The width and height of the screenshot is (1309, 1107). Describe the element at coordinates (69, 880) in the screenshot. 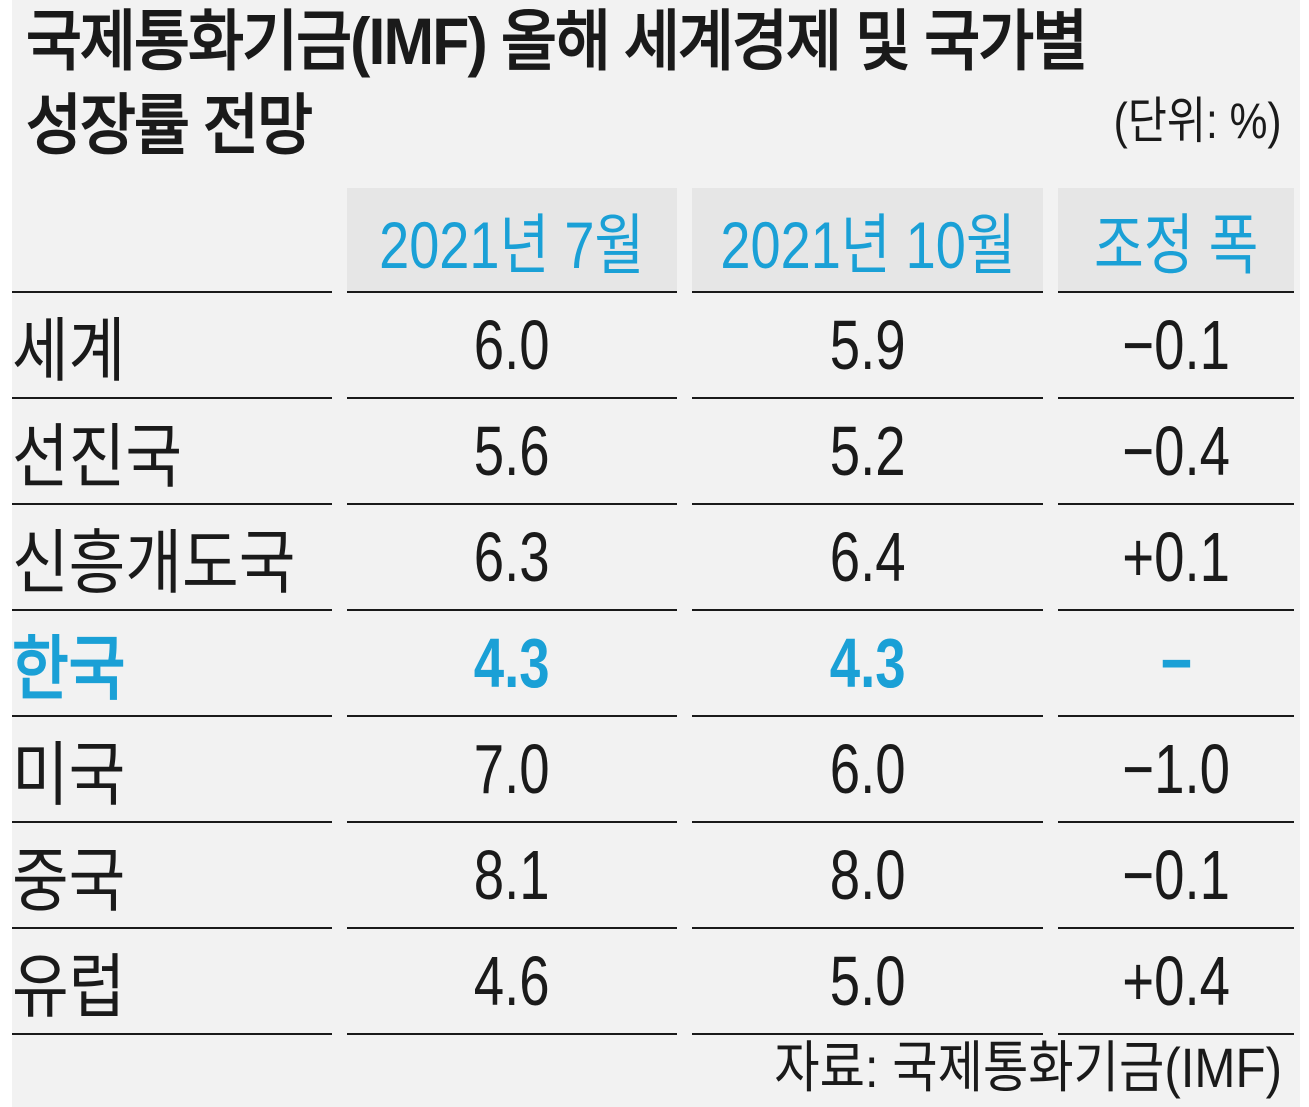

I see `row-label: 중국` at that location.